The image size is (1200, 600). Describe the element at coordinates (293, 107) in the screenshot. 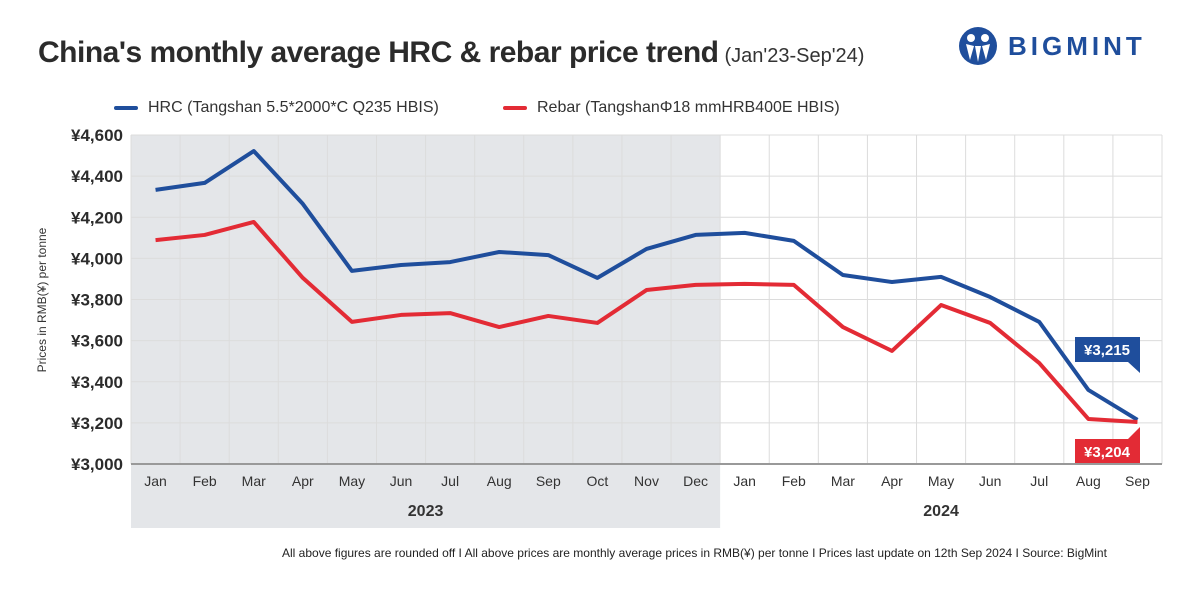

I see `legend-label-hrc: HRC (Tangshan 5.5*2000*C Q235 HBIS)` at that location.